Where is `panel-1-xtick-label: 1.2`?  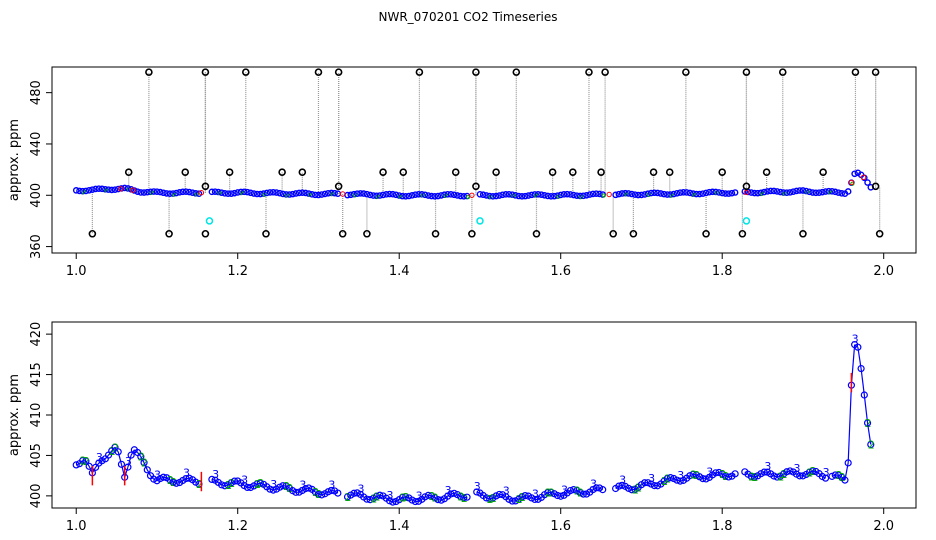
panel-1-xtick-label: 1.2 is located at coordinates (237, 271).